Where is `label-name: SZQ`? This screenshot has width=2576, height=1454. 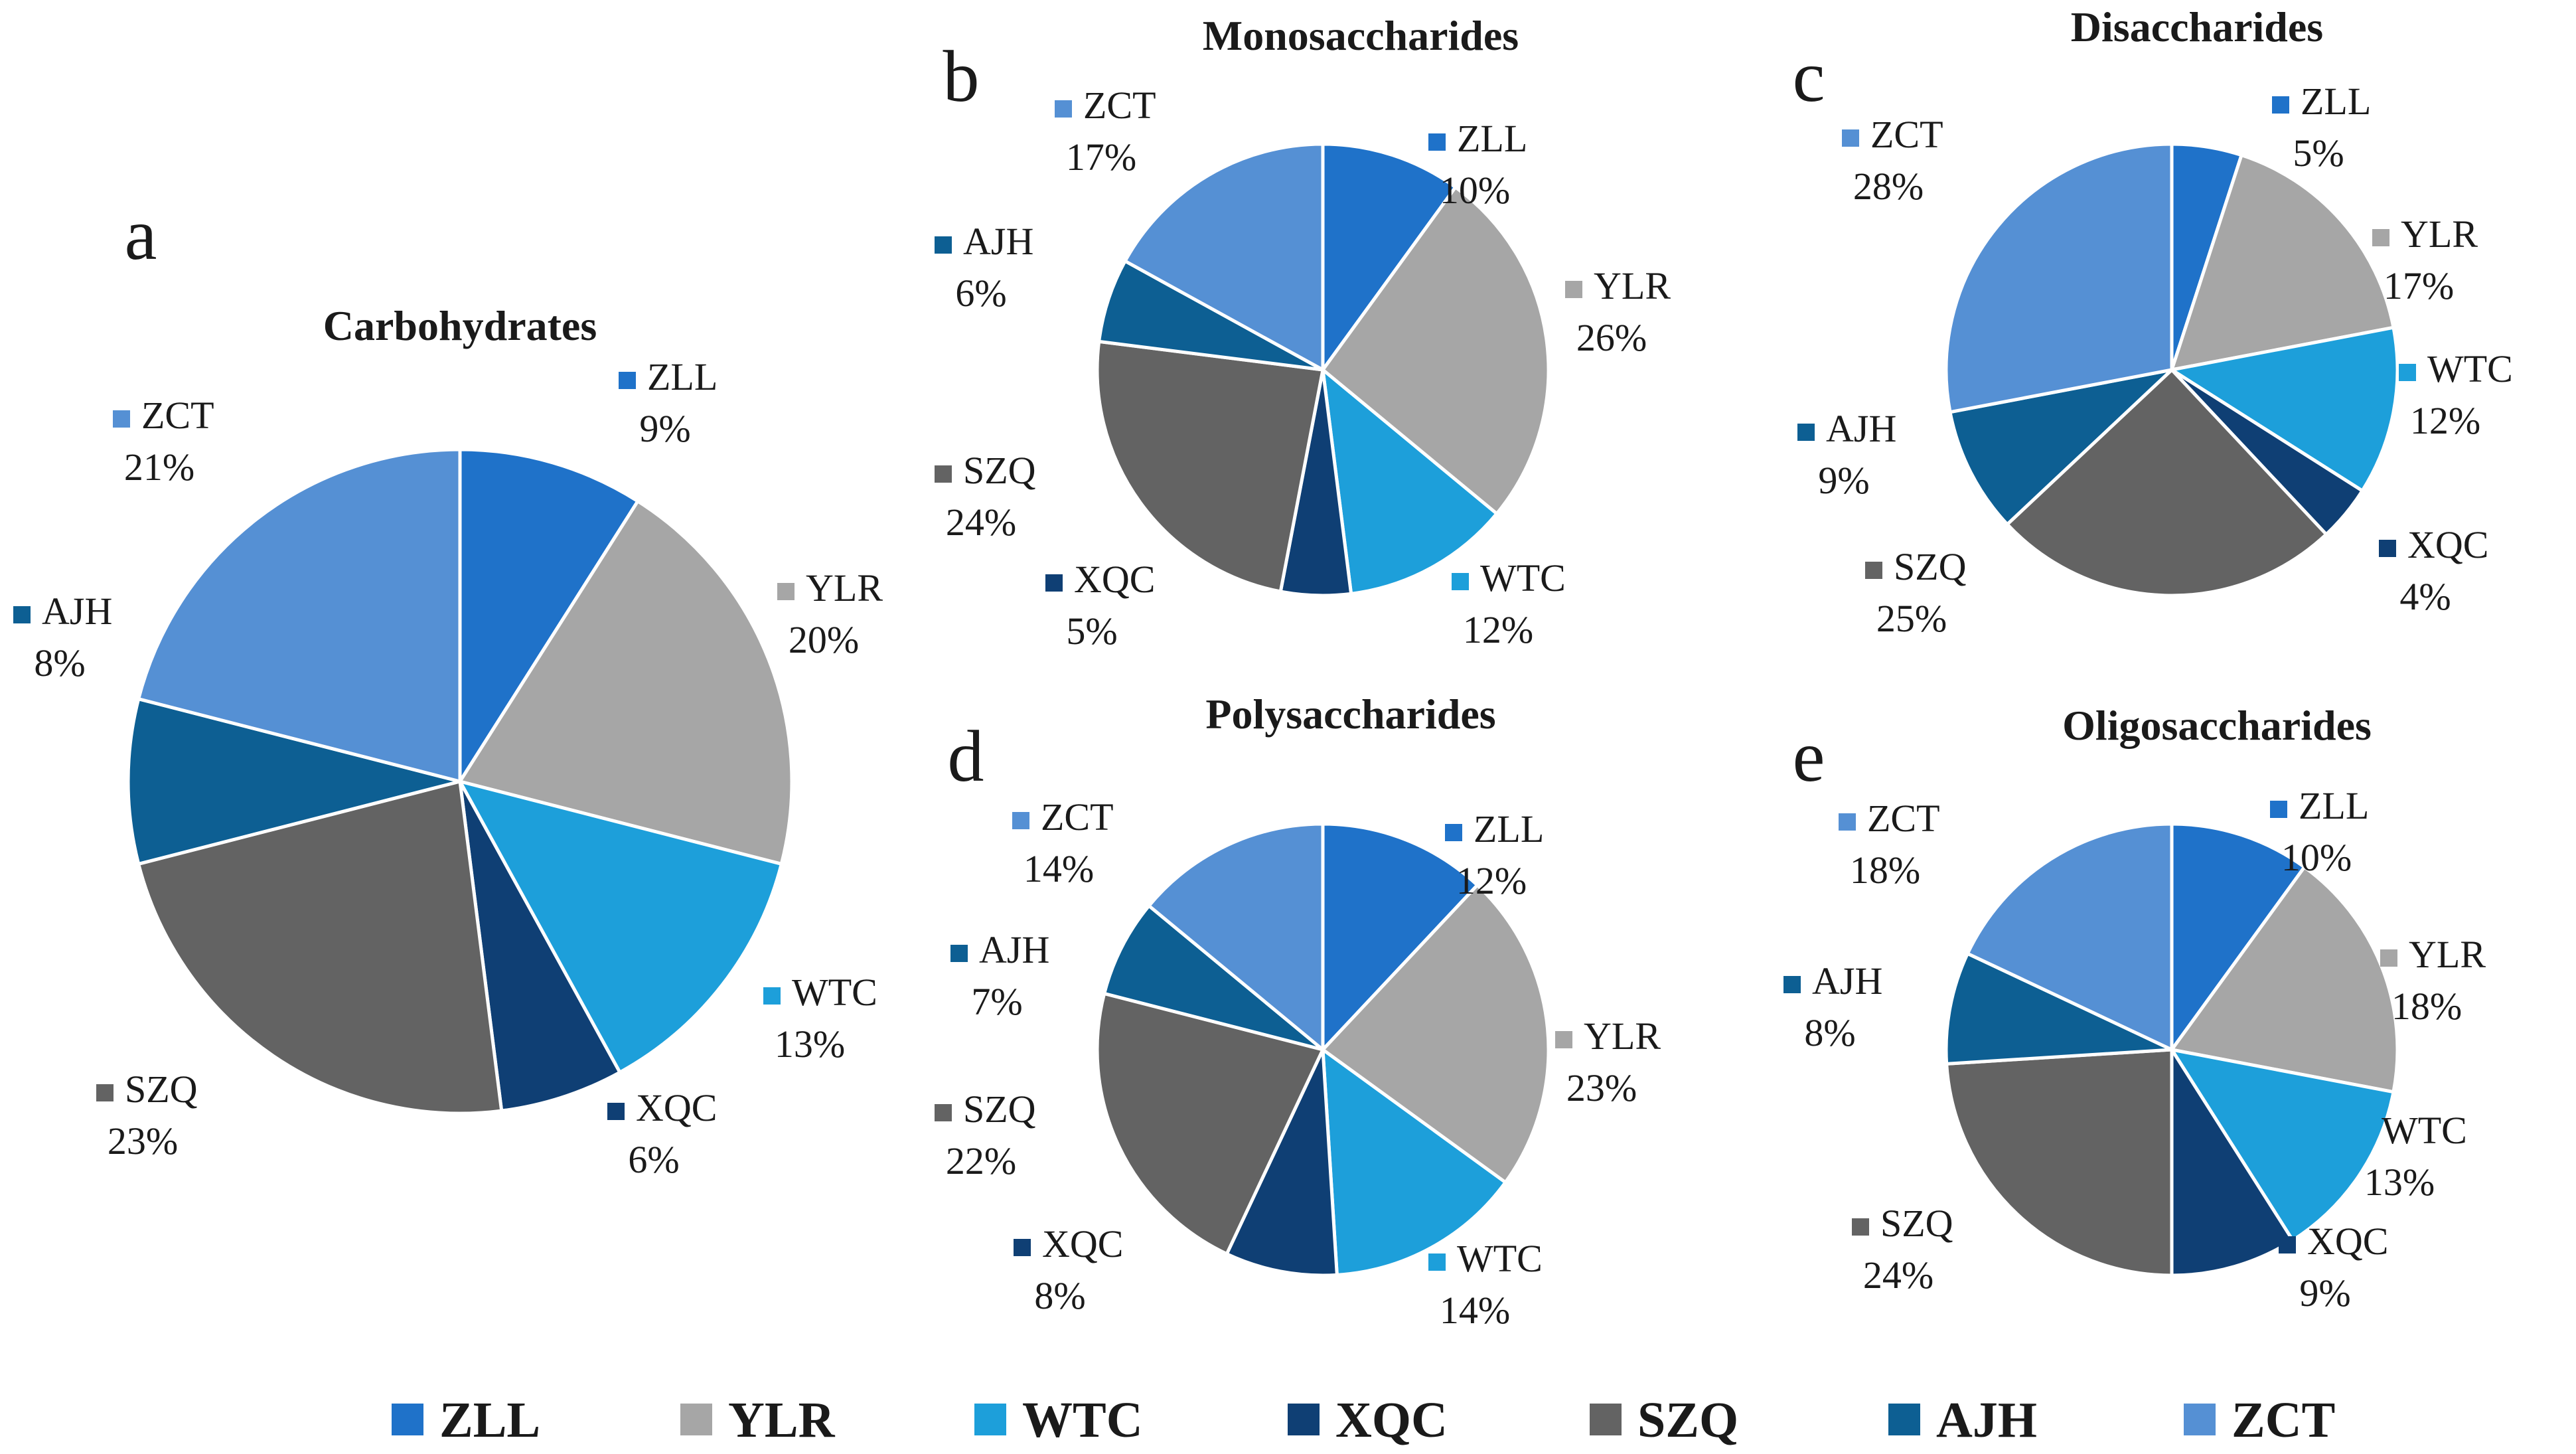 label-name: SZQ is located at coordinates (999, 470).